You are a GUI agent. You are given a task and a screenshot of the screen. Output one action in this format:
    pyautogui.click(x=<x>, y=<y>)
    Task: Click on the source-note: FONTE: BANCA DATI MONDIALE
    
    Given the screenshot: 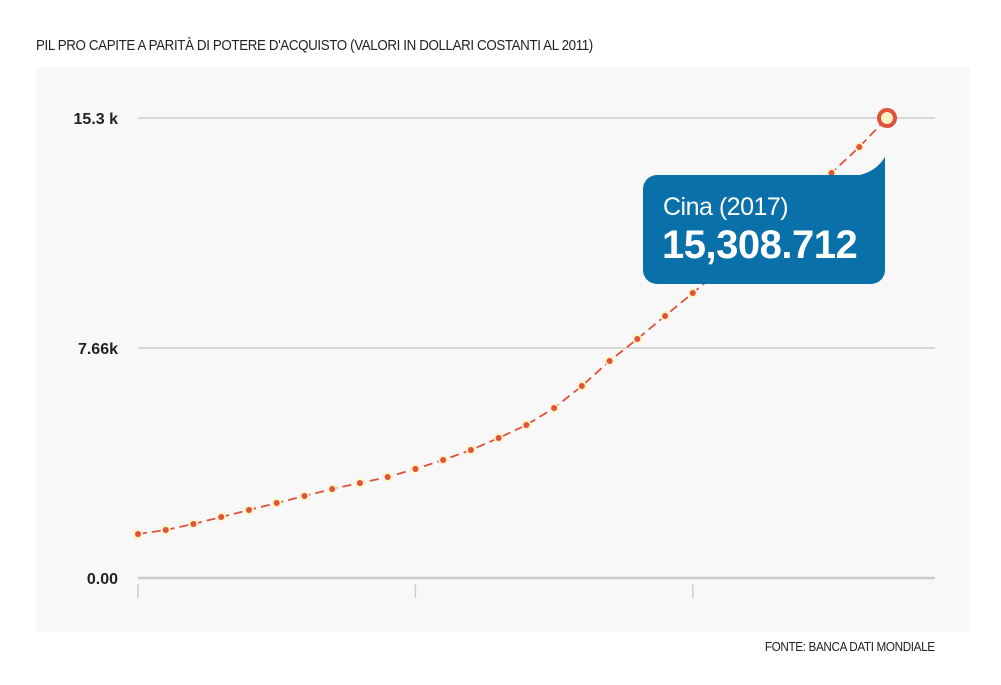 What is the action you would take?
    pyautogui.click(x=850, y=646)
    